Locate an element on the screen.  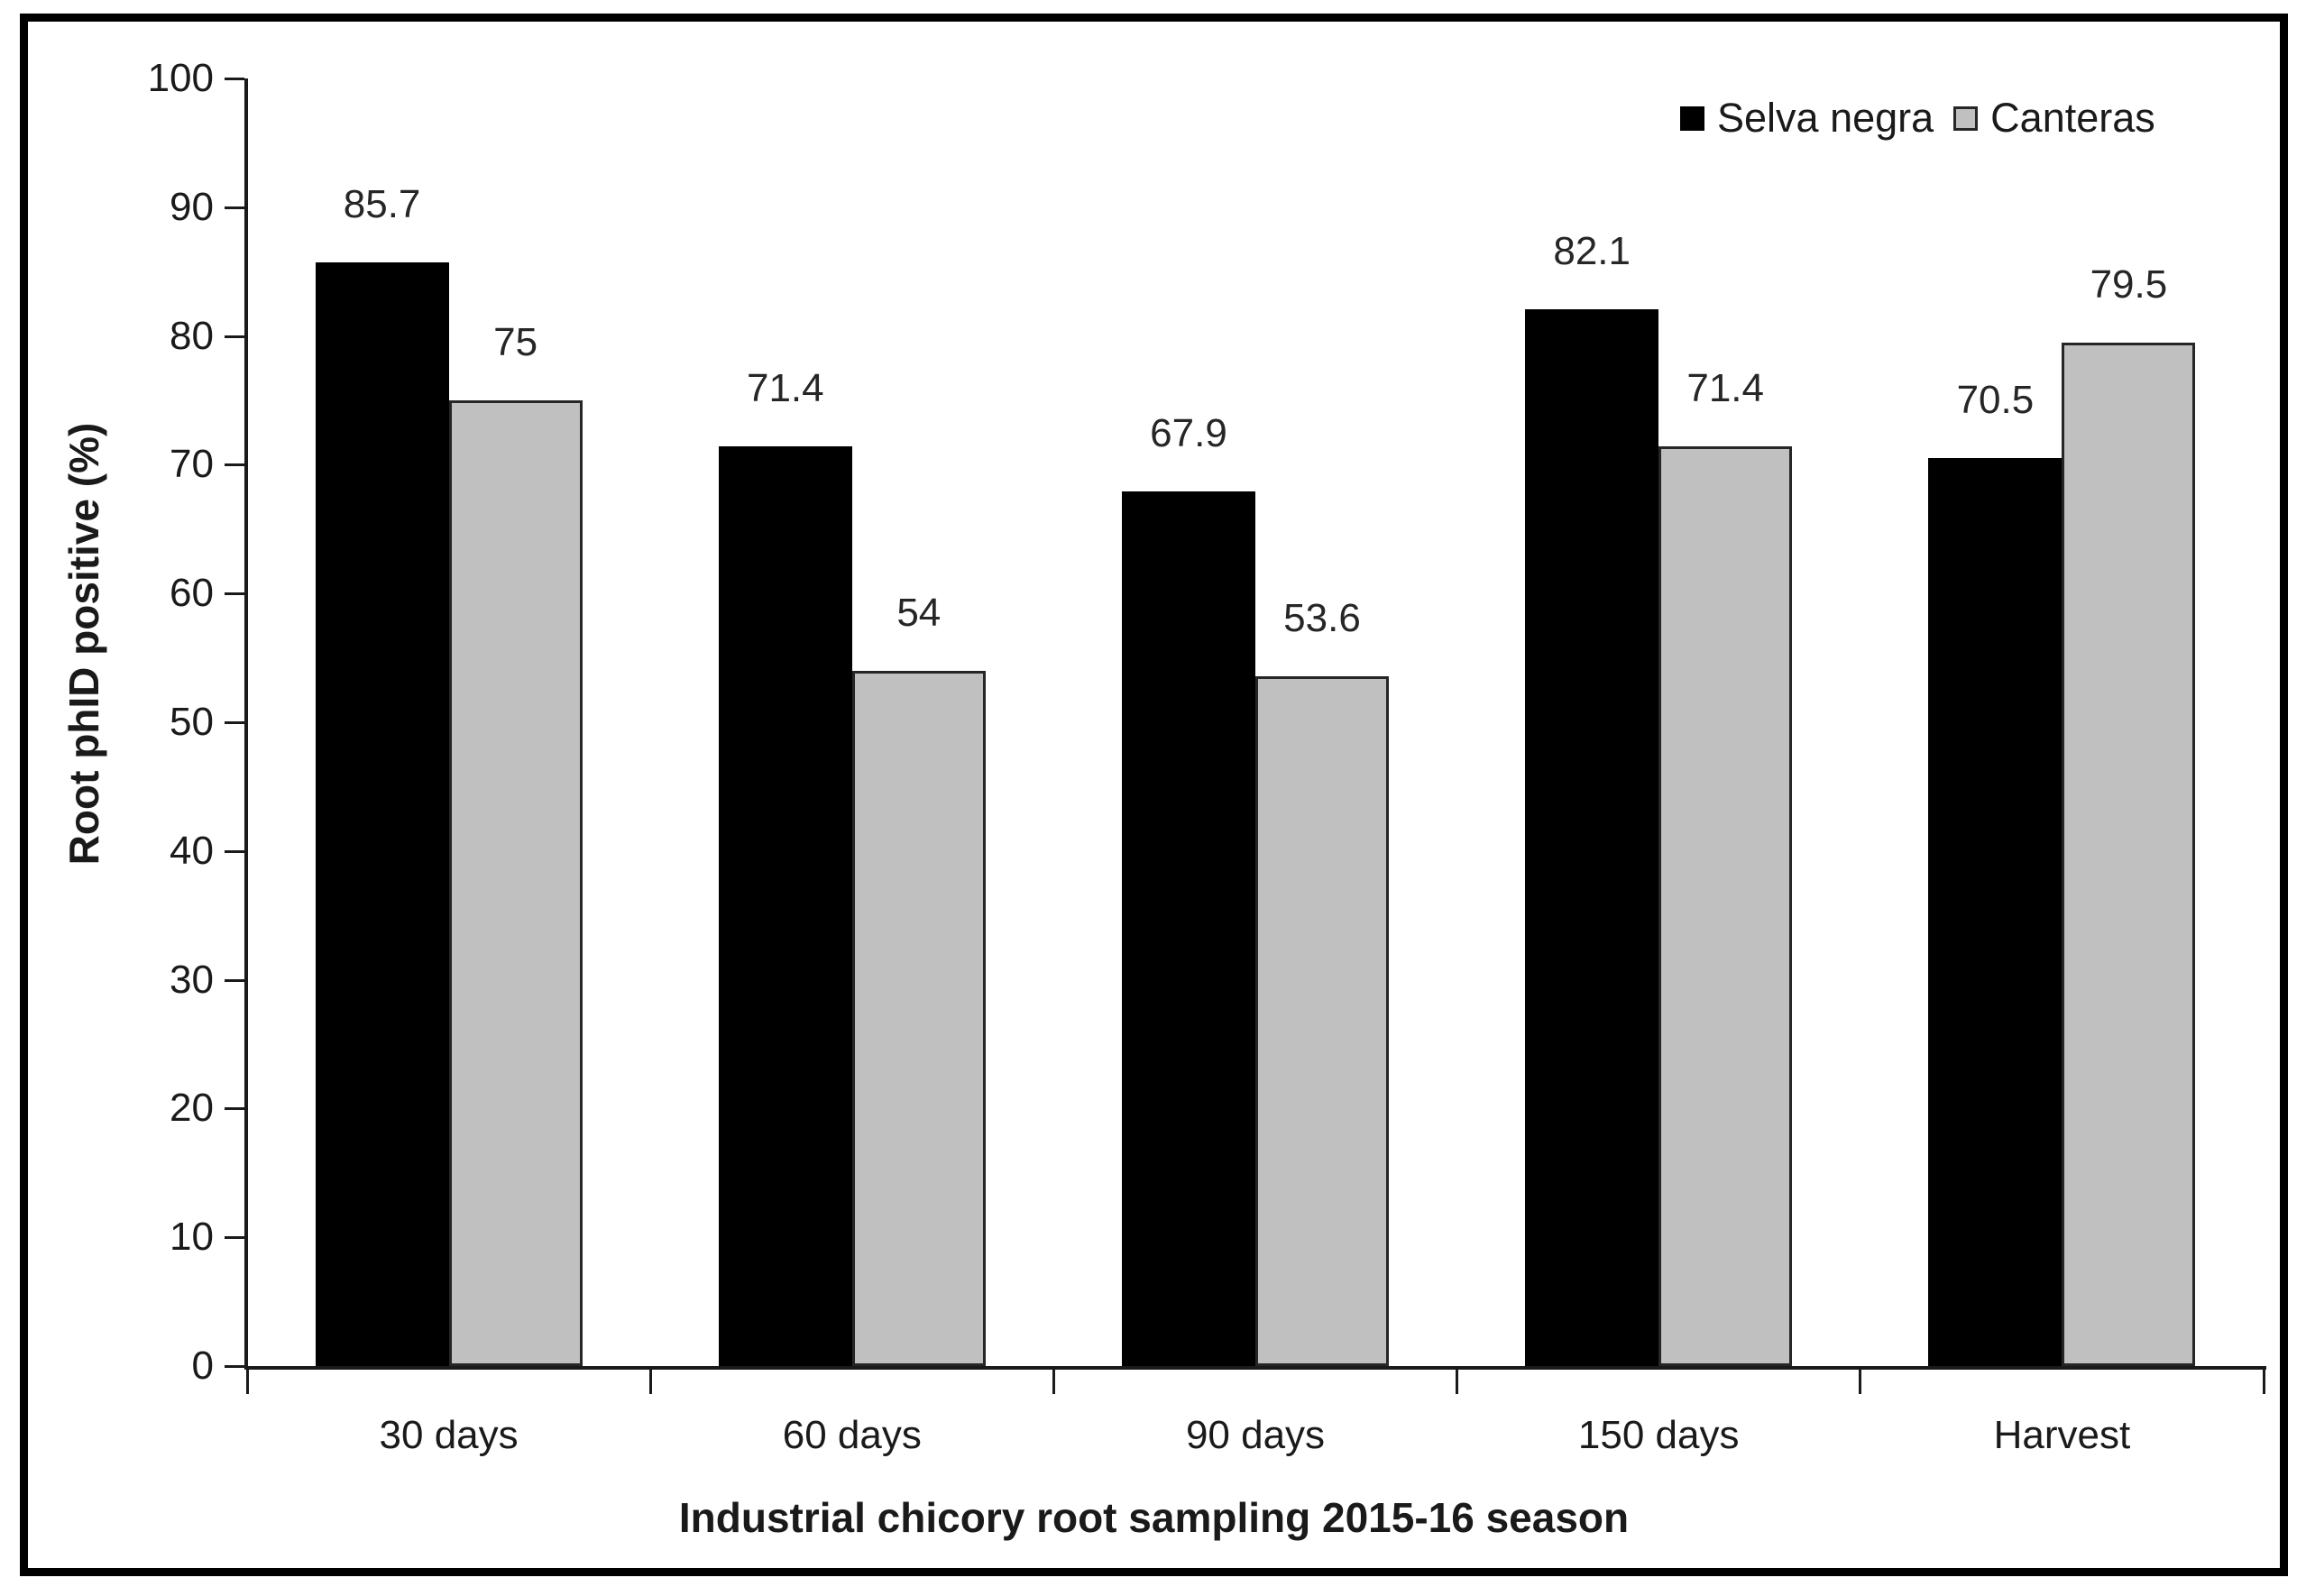
x-category-label: 90 days is located at coordinates (1255, 1435).